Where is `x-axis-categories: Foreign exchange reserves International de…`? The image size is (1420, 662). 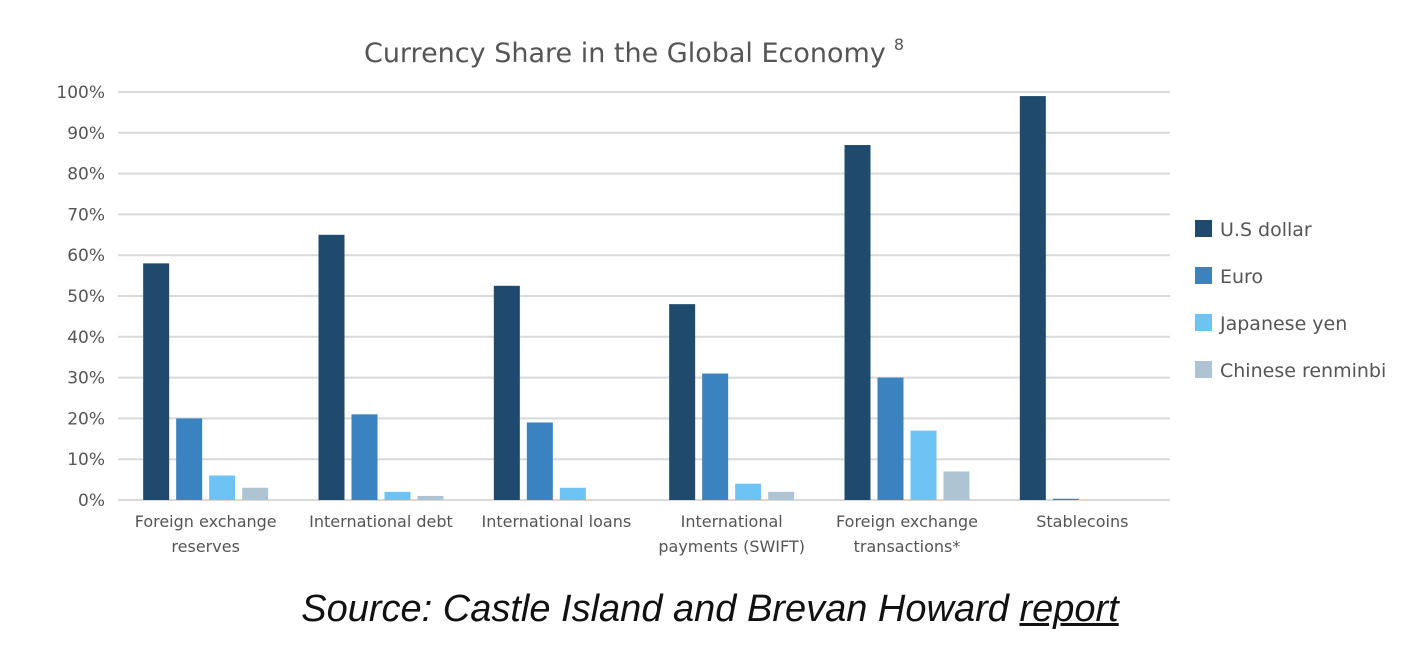
x-axis-categories: Foreign exchange reserves International de… is located at coordinates (632, 534).